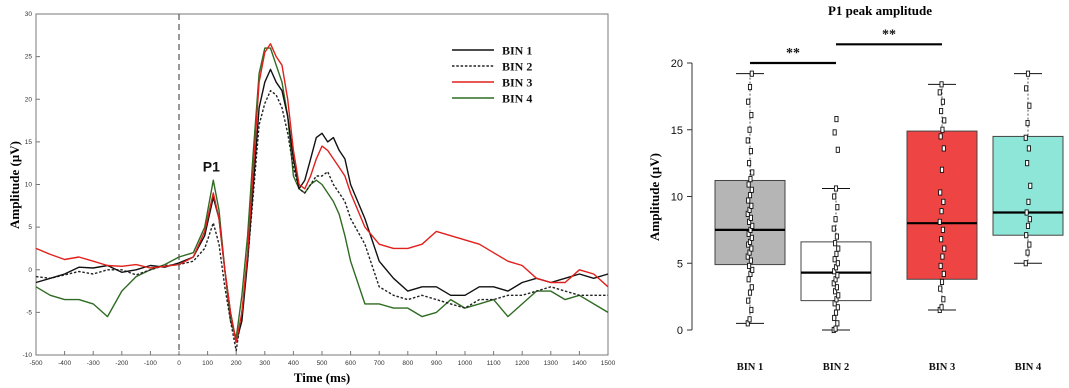 The height and width of the screenshot is (388, 1069). Describe the element at coordinates (494, 363) in the screenshot. I see `erp-x-tick-label: 1100` at that location.